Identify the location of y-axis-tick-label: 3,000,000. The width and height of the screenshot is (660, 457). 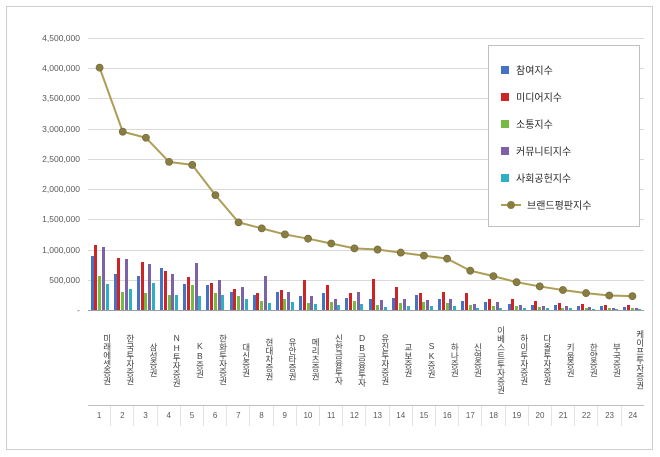
(61, 128).